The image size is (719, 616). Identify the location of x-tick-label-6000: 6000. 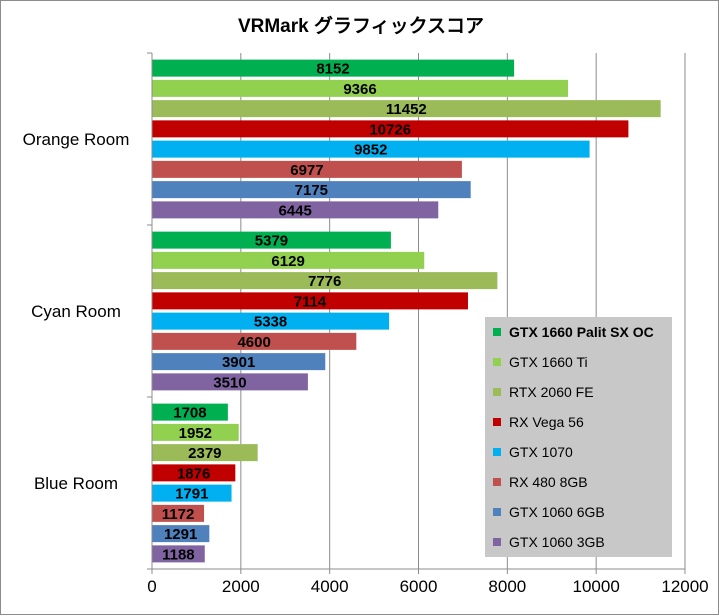
(419, 586).